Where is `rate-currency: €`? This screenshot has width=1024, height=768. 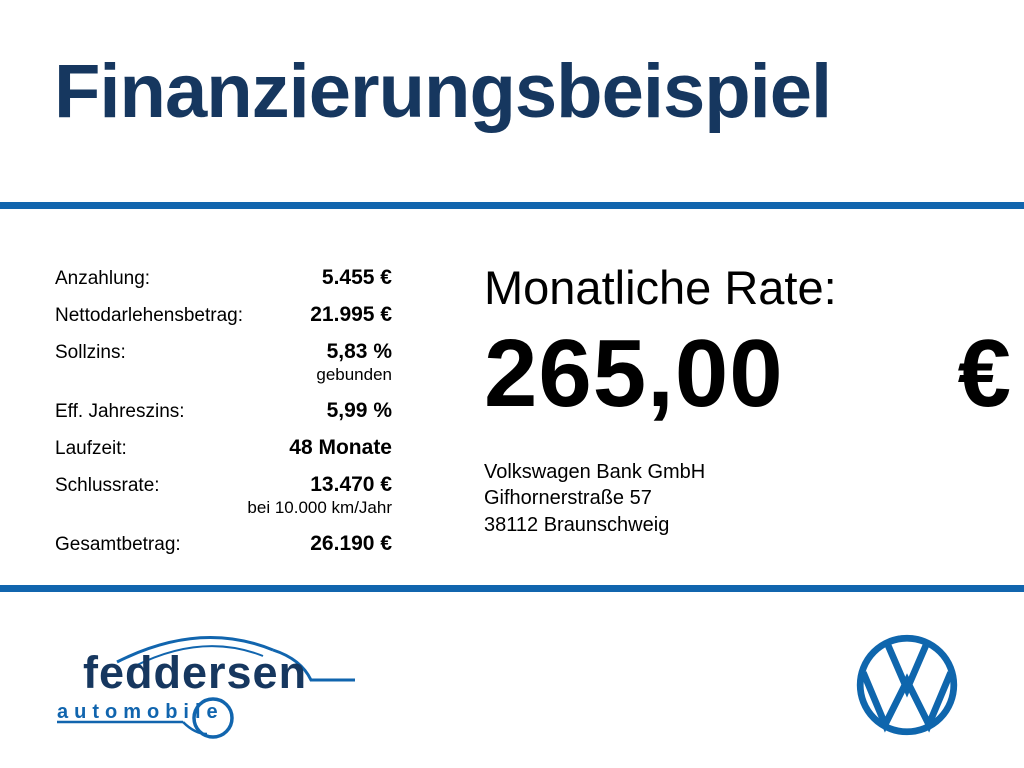
rate-currency: € is located at coordinates (984, 373).